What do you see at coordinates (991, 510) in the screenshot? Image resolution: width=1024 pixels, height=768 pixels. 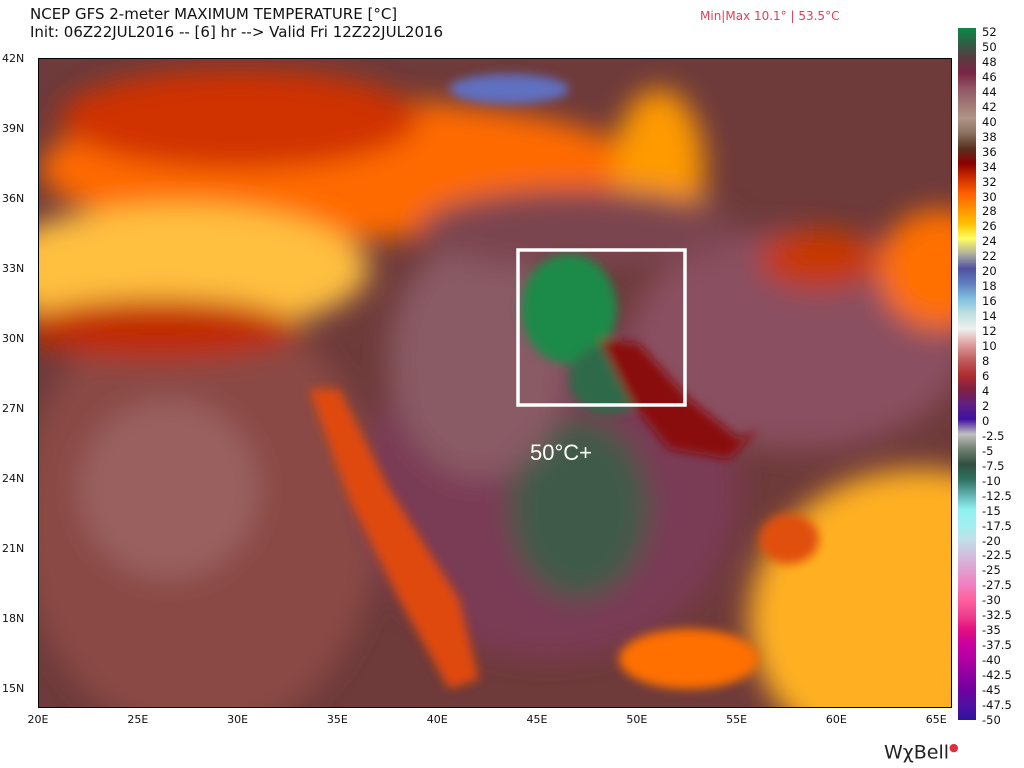 I see `colorbar-label: -15` at bounding box center [991, 510].